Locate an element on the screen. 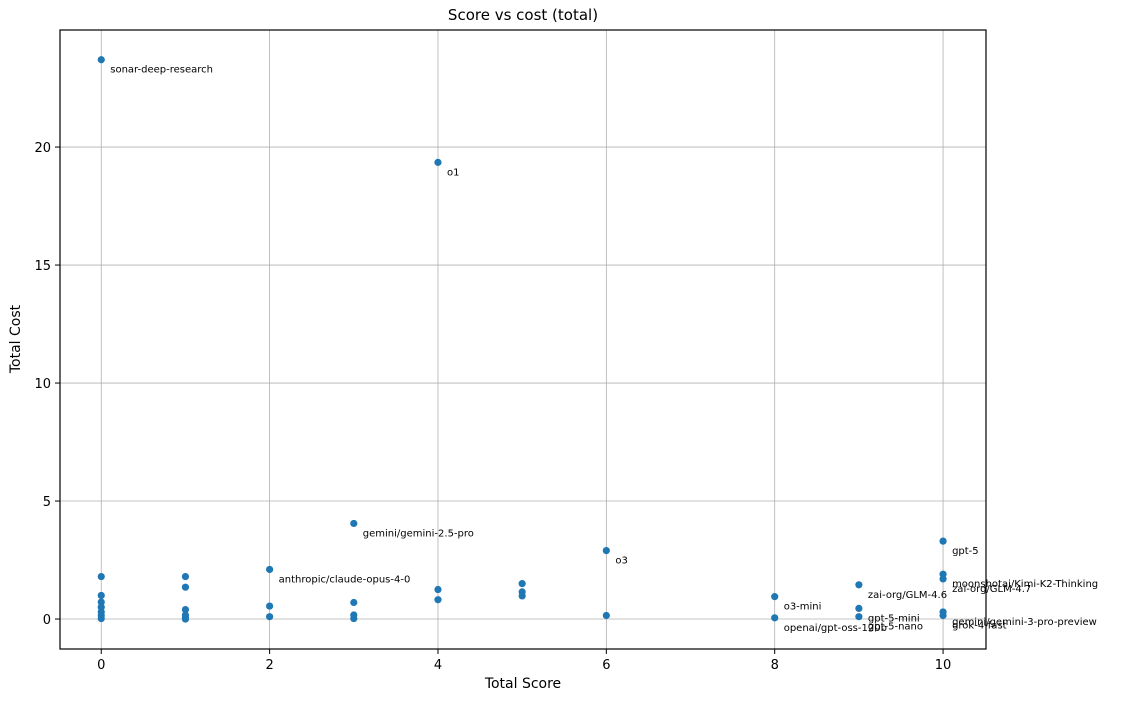 This screenshot has width=1124, height=701. point-label: gpt-5-mini is located at coordinates (894, 618).